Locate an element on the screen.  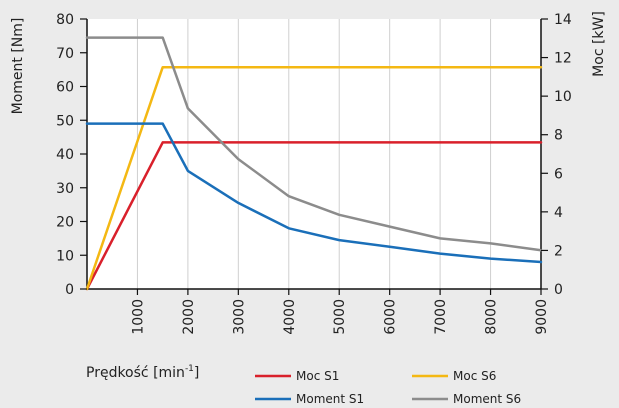
y-left-tick-label-0: 0 is located at coordinates (69, 290).